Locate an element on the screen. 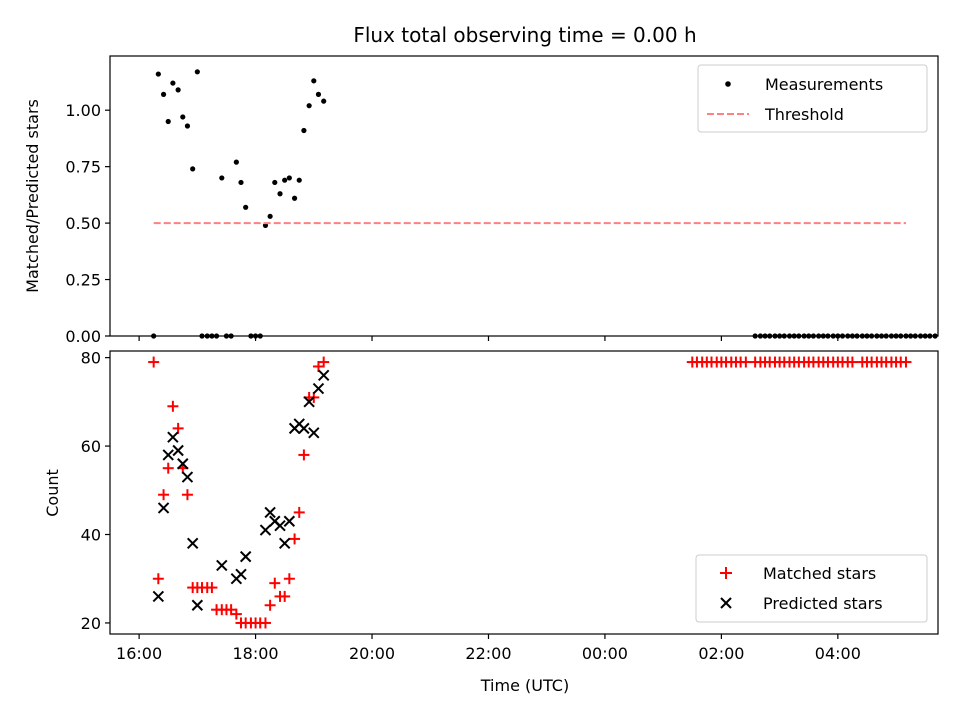  series-predicted-stars is located at coordinates (241, 490).